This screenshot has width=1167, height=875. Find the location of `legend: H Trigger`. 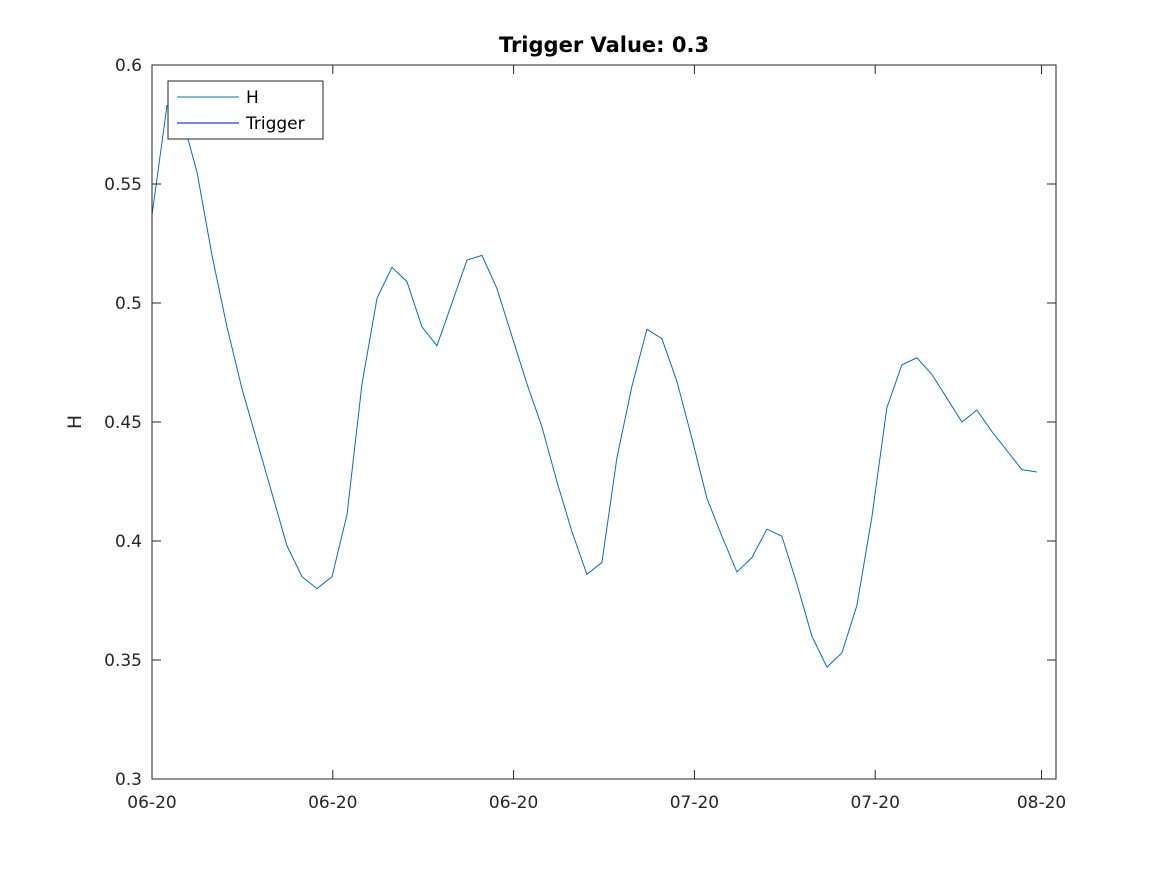

legend: H Trigger is located at coordinates (245, 110).